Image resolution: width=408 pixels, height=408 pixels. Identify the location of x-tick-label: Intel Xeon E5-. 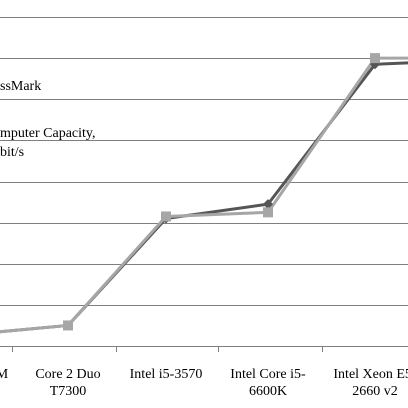
(370, 374).